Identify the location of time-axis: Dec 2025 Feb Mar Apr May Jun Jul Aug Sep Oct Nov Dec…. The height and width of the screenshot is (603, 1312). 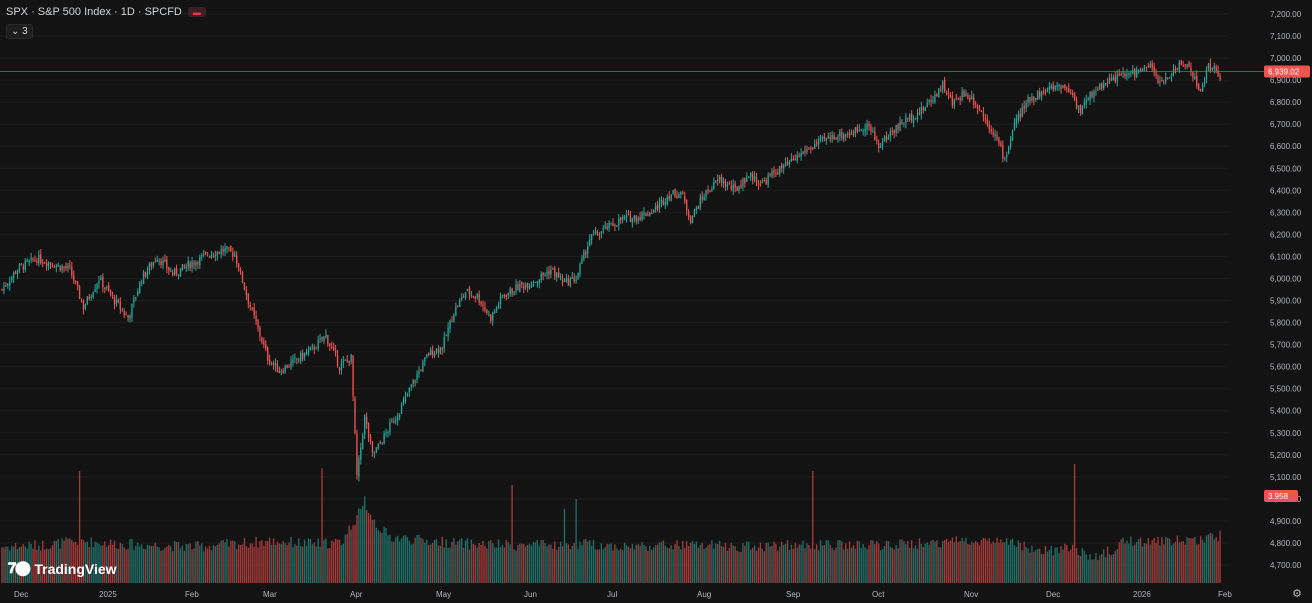
(623, 594).